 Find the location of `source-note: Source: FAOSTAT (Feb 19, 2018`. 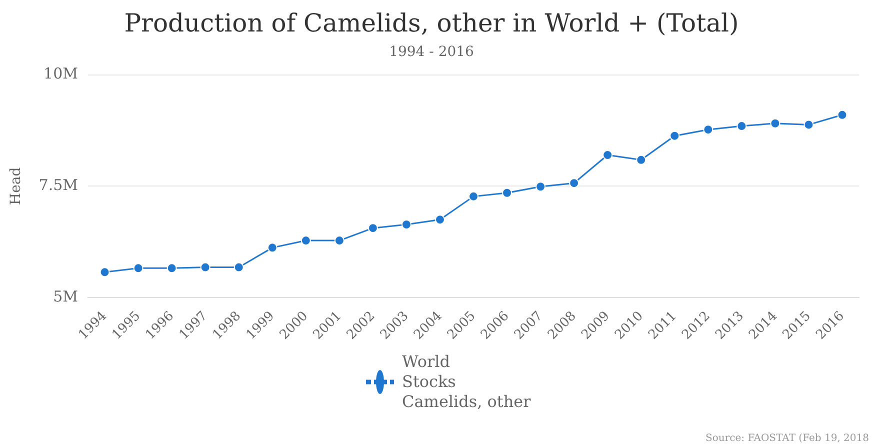

source-note: Source: FAOSTAT (Feb 19, 2018 is located at coordinates (787, 438).